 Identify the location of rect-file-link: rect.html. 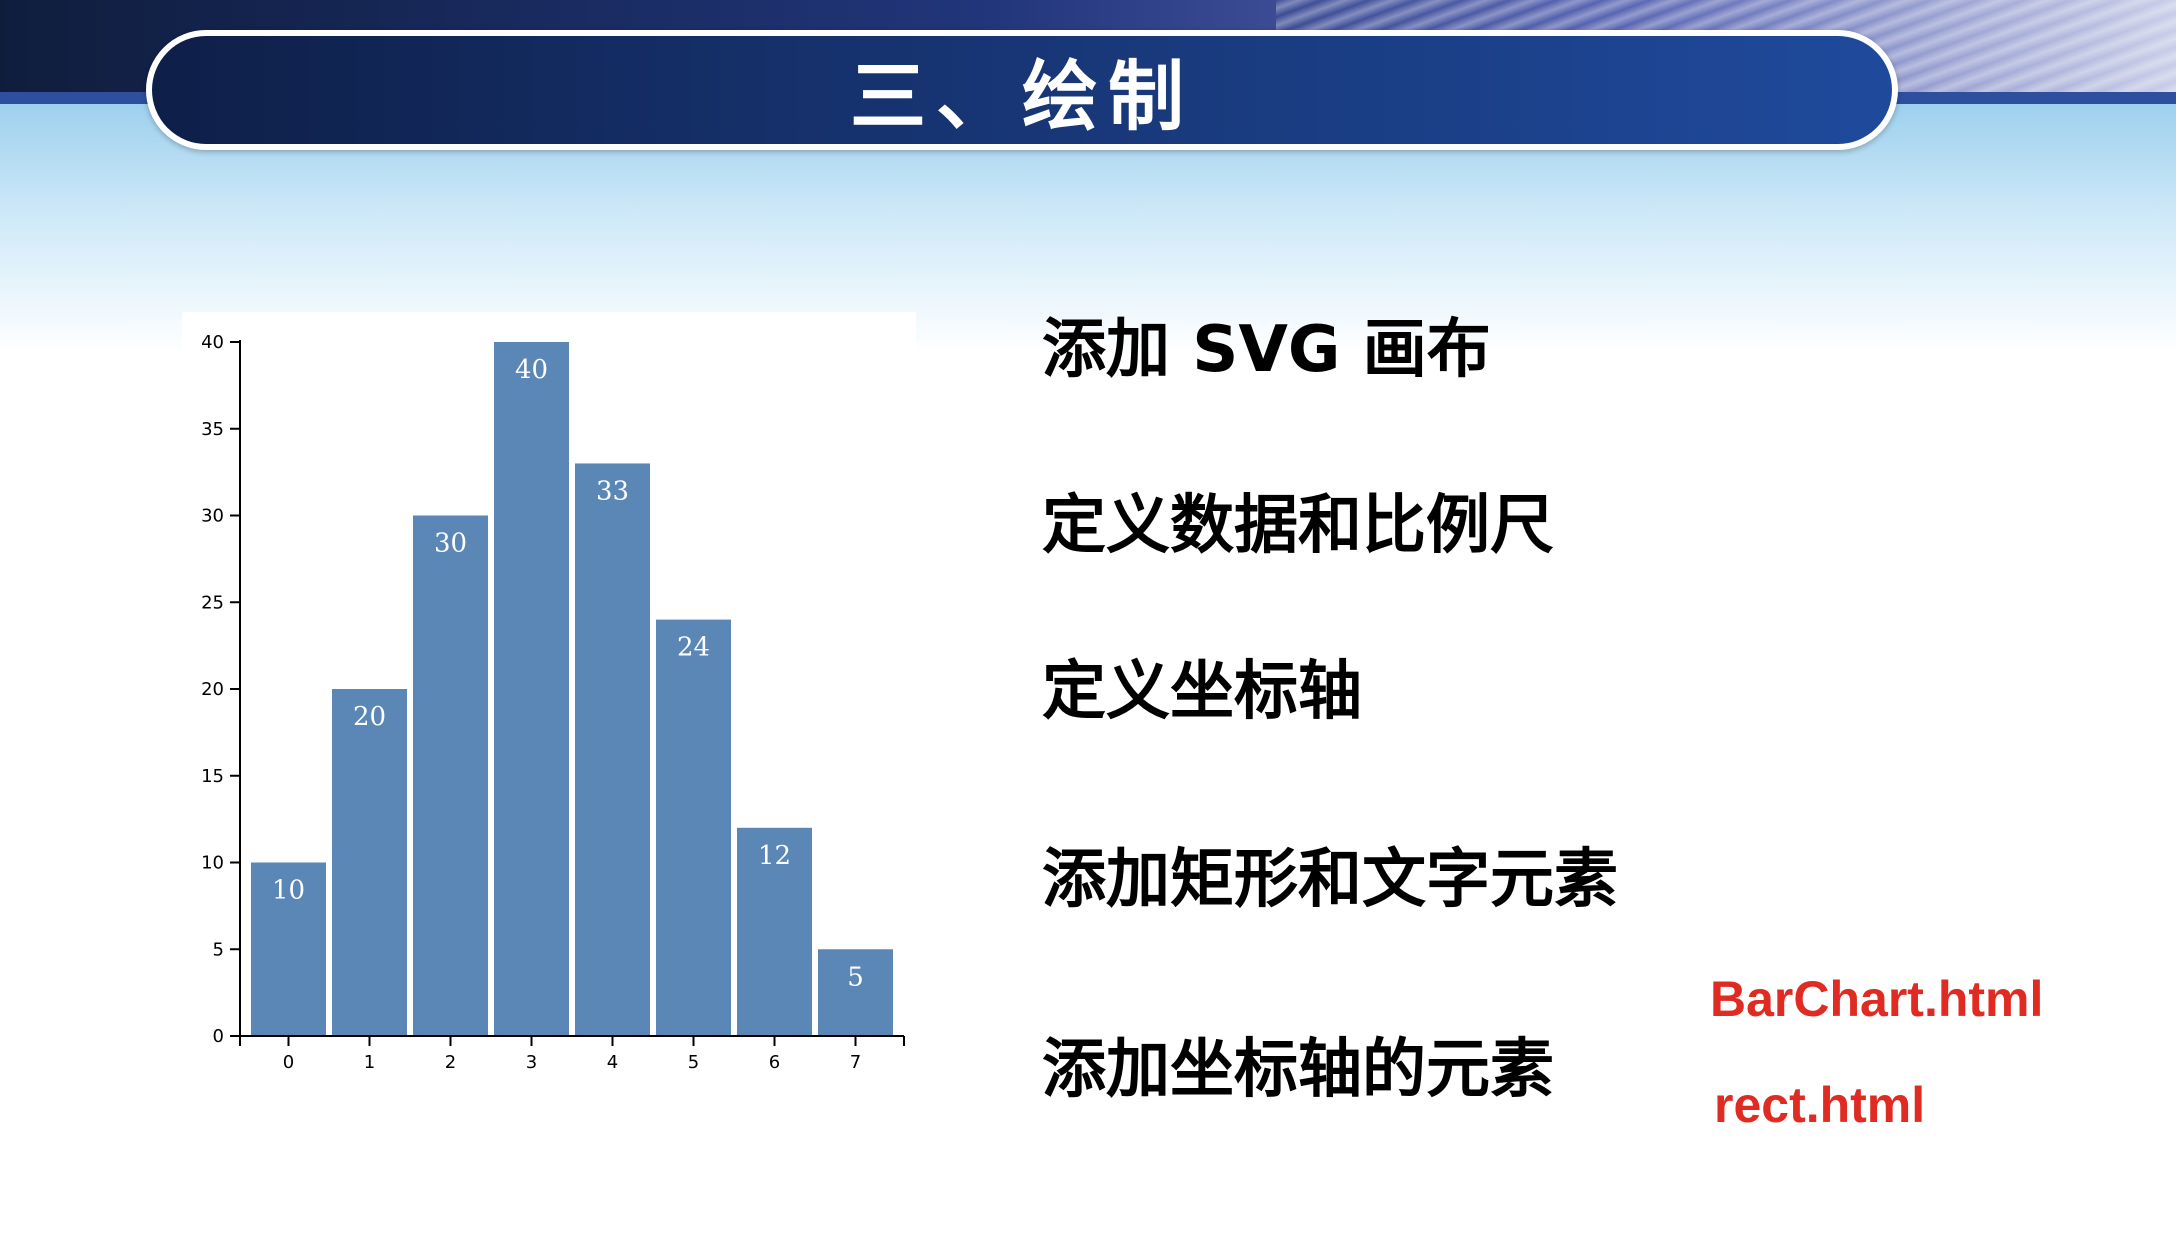
(1820, 1105).